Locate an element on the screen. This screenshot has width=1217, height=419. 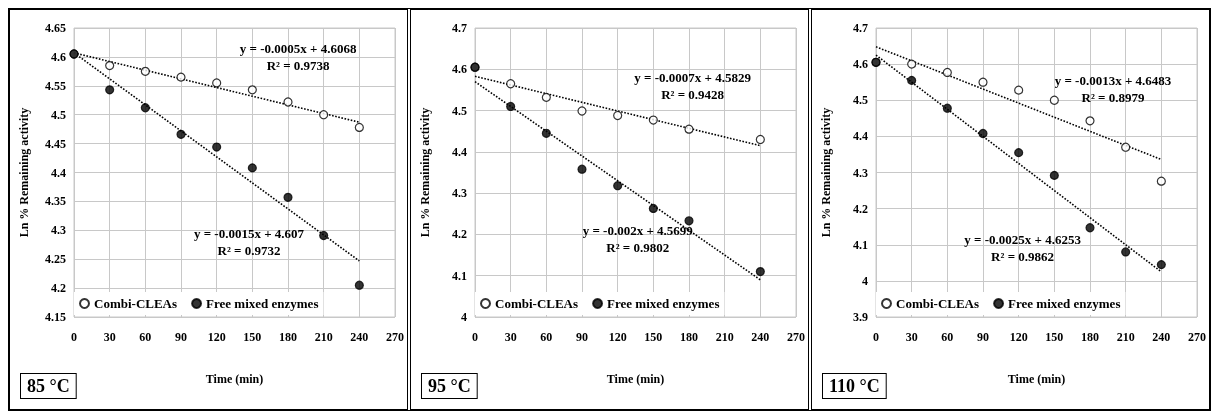
annotation: y = -0.0007x + 4.5829 R² = 0.9428 is located at coordinates (693, 85).